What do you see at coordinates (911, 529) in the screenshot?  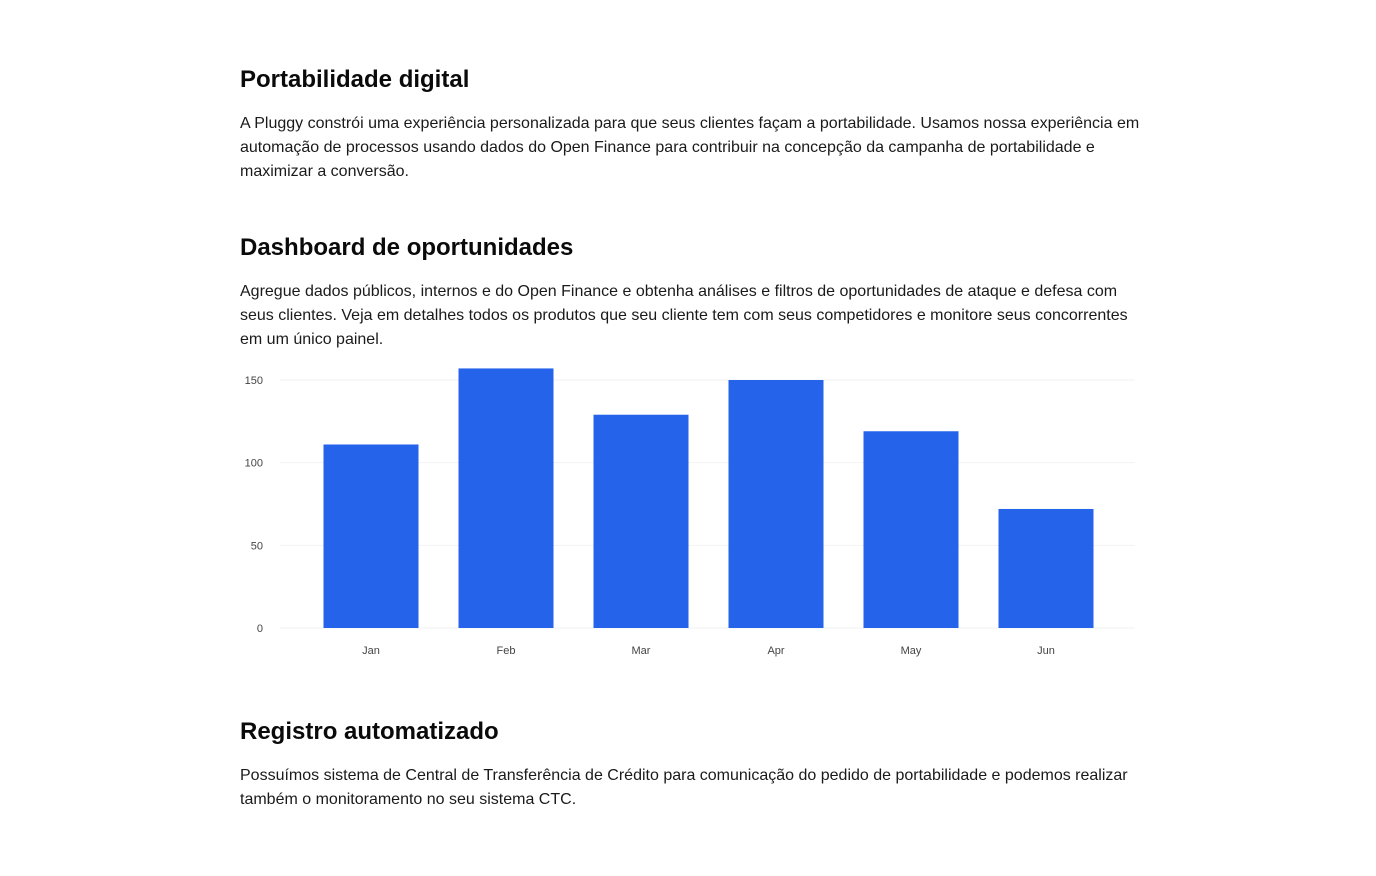 I see `bar-may` at bounding box center [911, 529].